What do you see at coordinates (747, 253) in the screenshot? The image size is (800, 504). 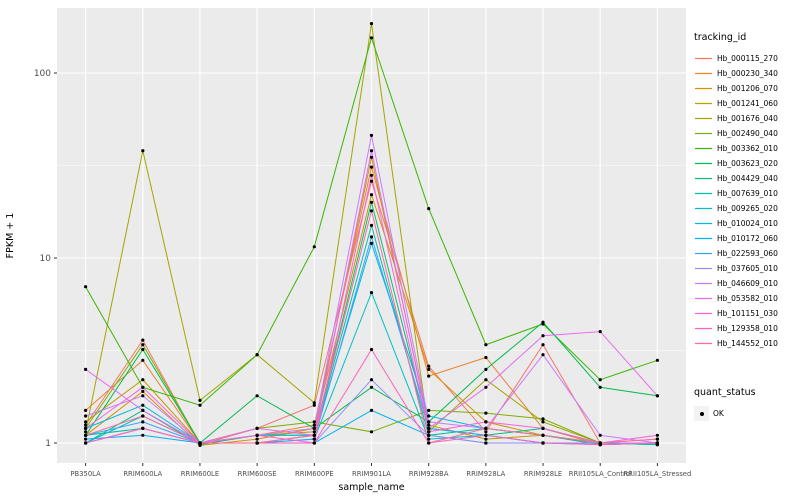 I see `legend-item: Hb_022593_060` at bounding box center [747, 253].